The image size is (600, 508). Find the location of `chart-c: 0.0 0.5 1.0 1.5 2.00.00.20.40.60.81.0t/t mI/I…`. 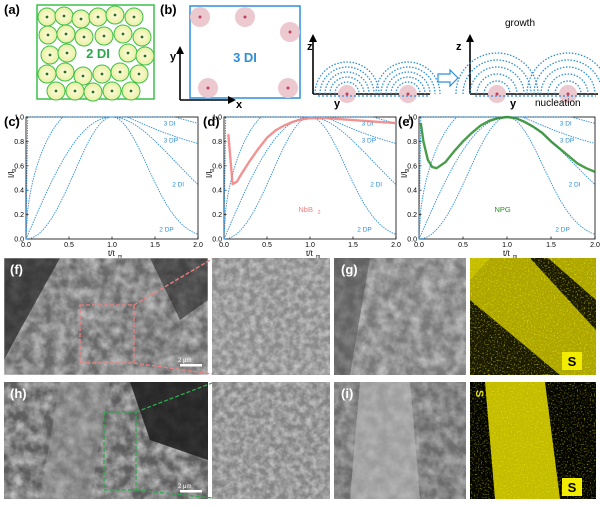

chart-c: 0.0 0.5 1.0 1.5 2.00.00.20.40.60.81.0t/t mI/I… is located at coordinates (105, 188).